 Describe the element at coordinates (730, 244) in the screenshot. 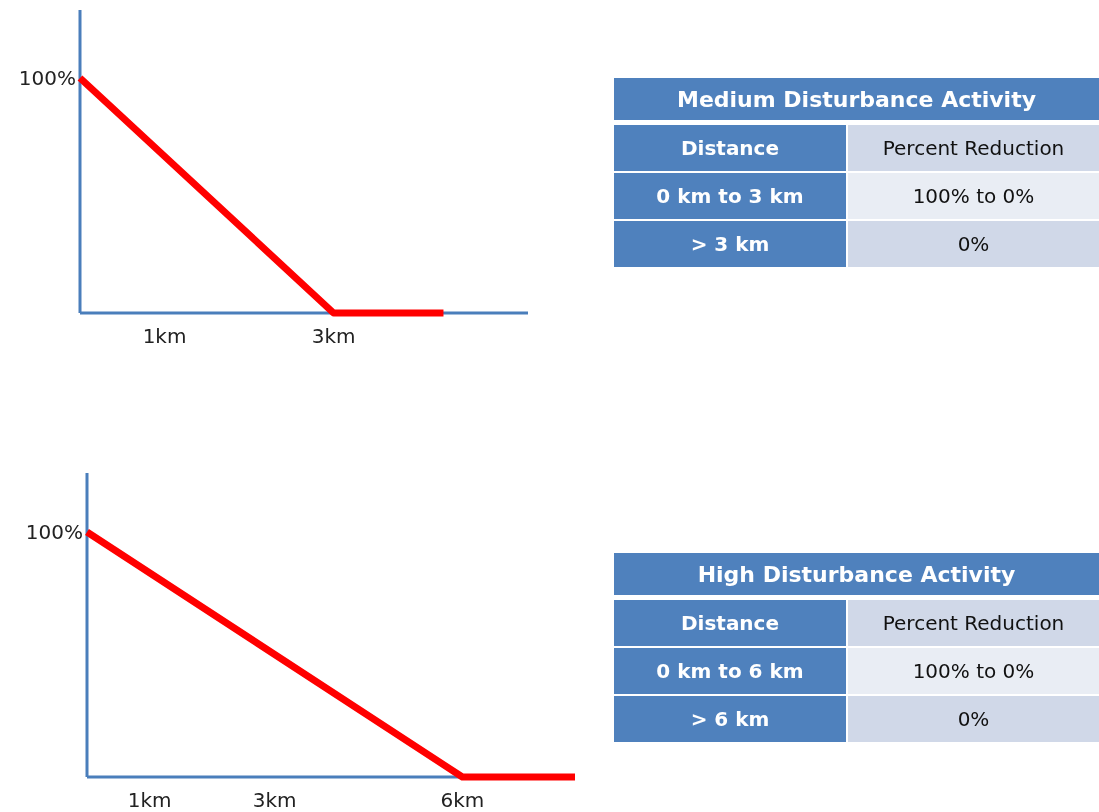

I see `text: > 3 km` at that location.